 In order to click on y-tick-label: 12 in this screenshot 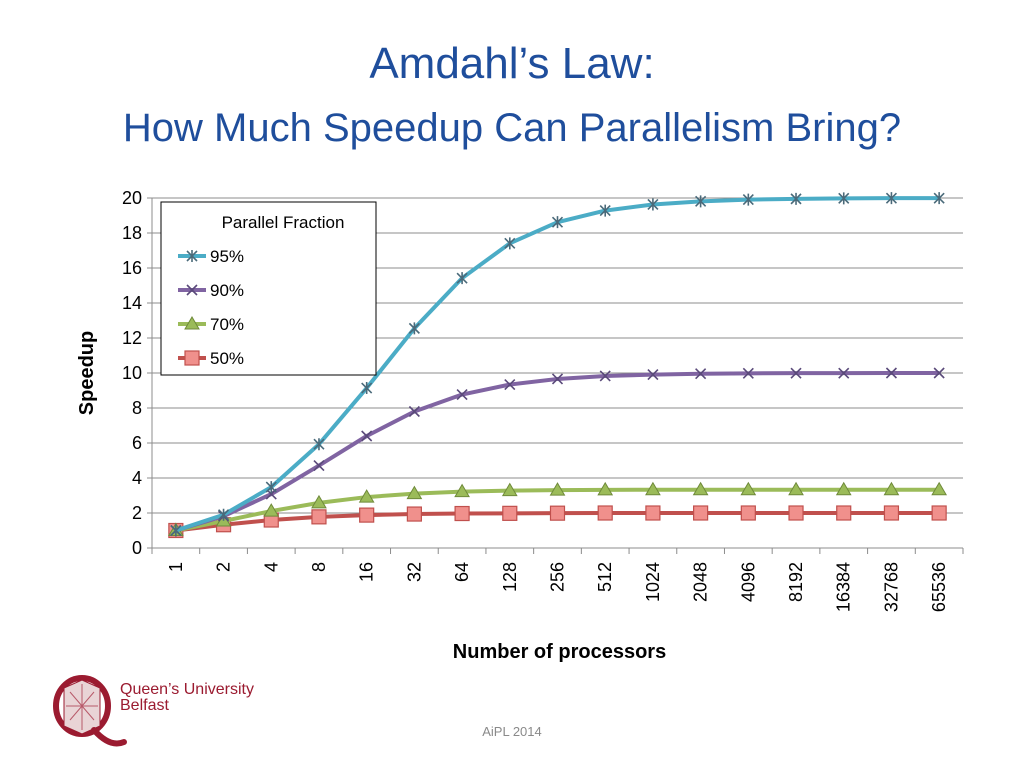, I will do `click(132, 338)`.